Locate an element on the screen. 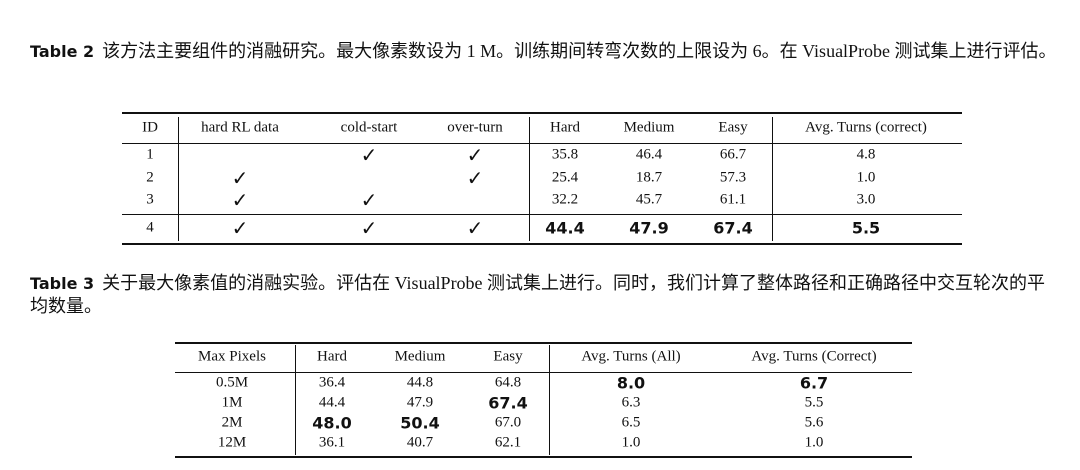 Image resolution: width=1080 pixels, height=470 pixels. table-cell: 67.0 is located at coordinates (508, 422).